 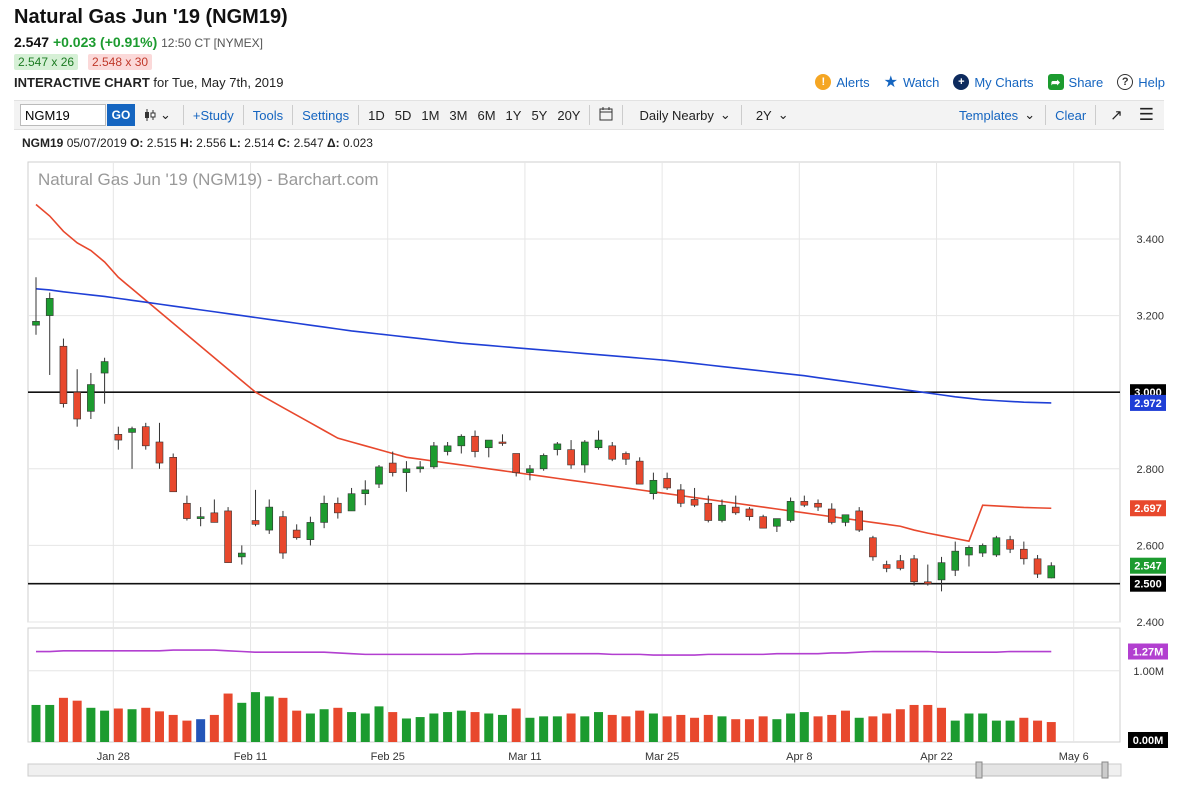 I want to click on study-button: +Study, so click(x=213, y=115).